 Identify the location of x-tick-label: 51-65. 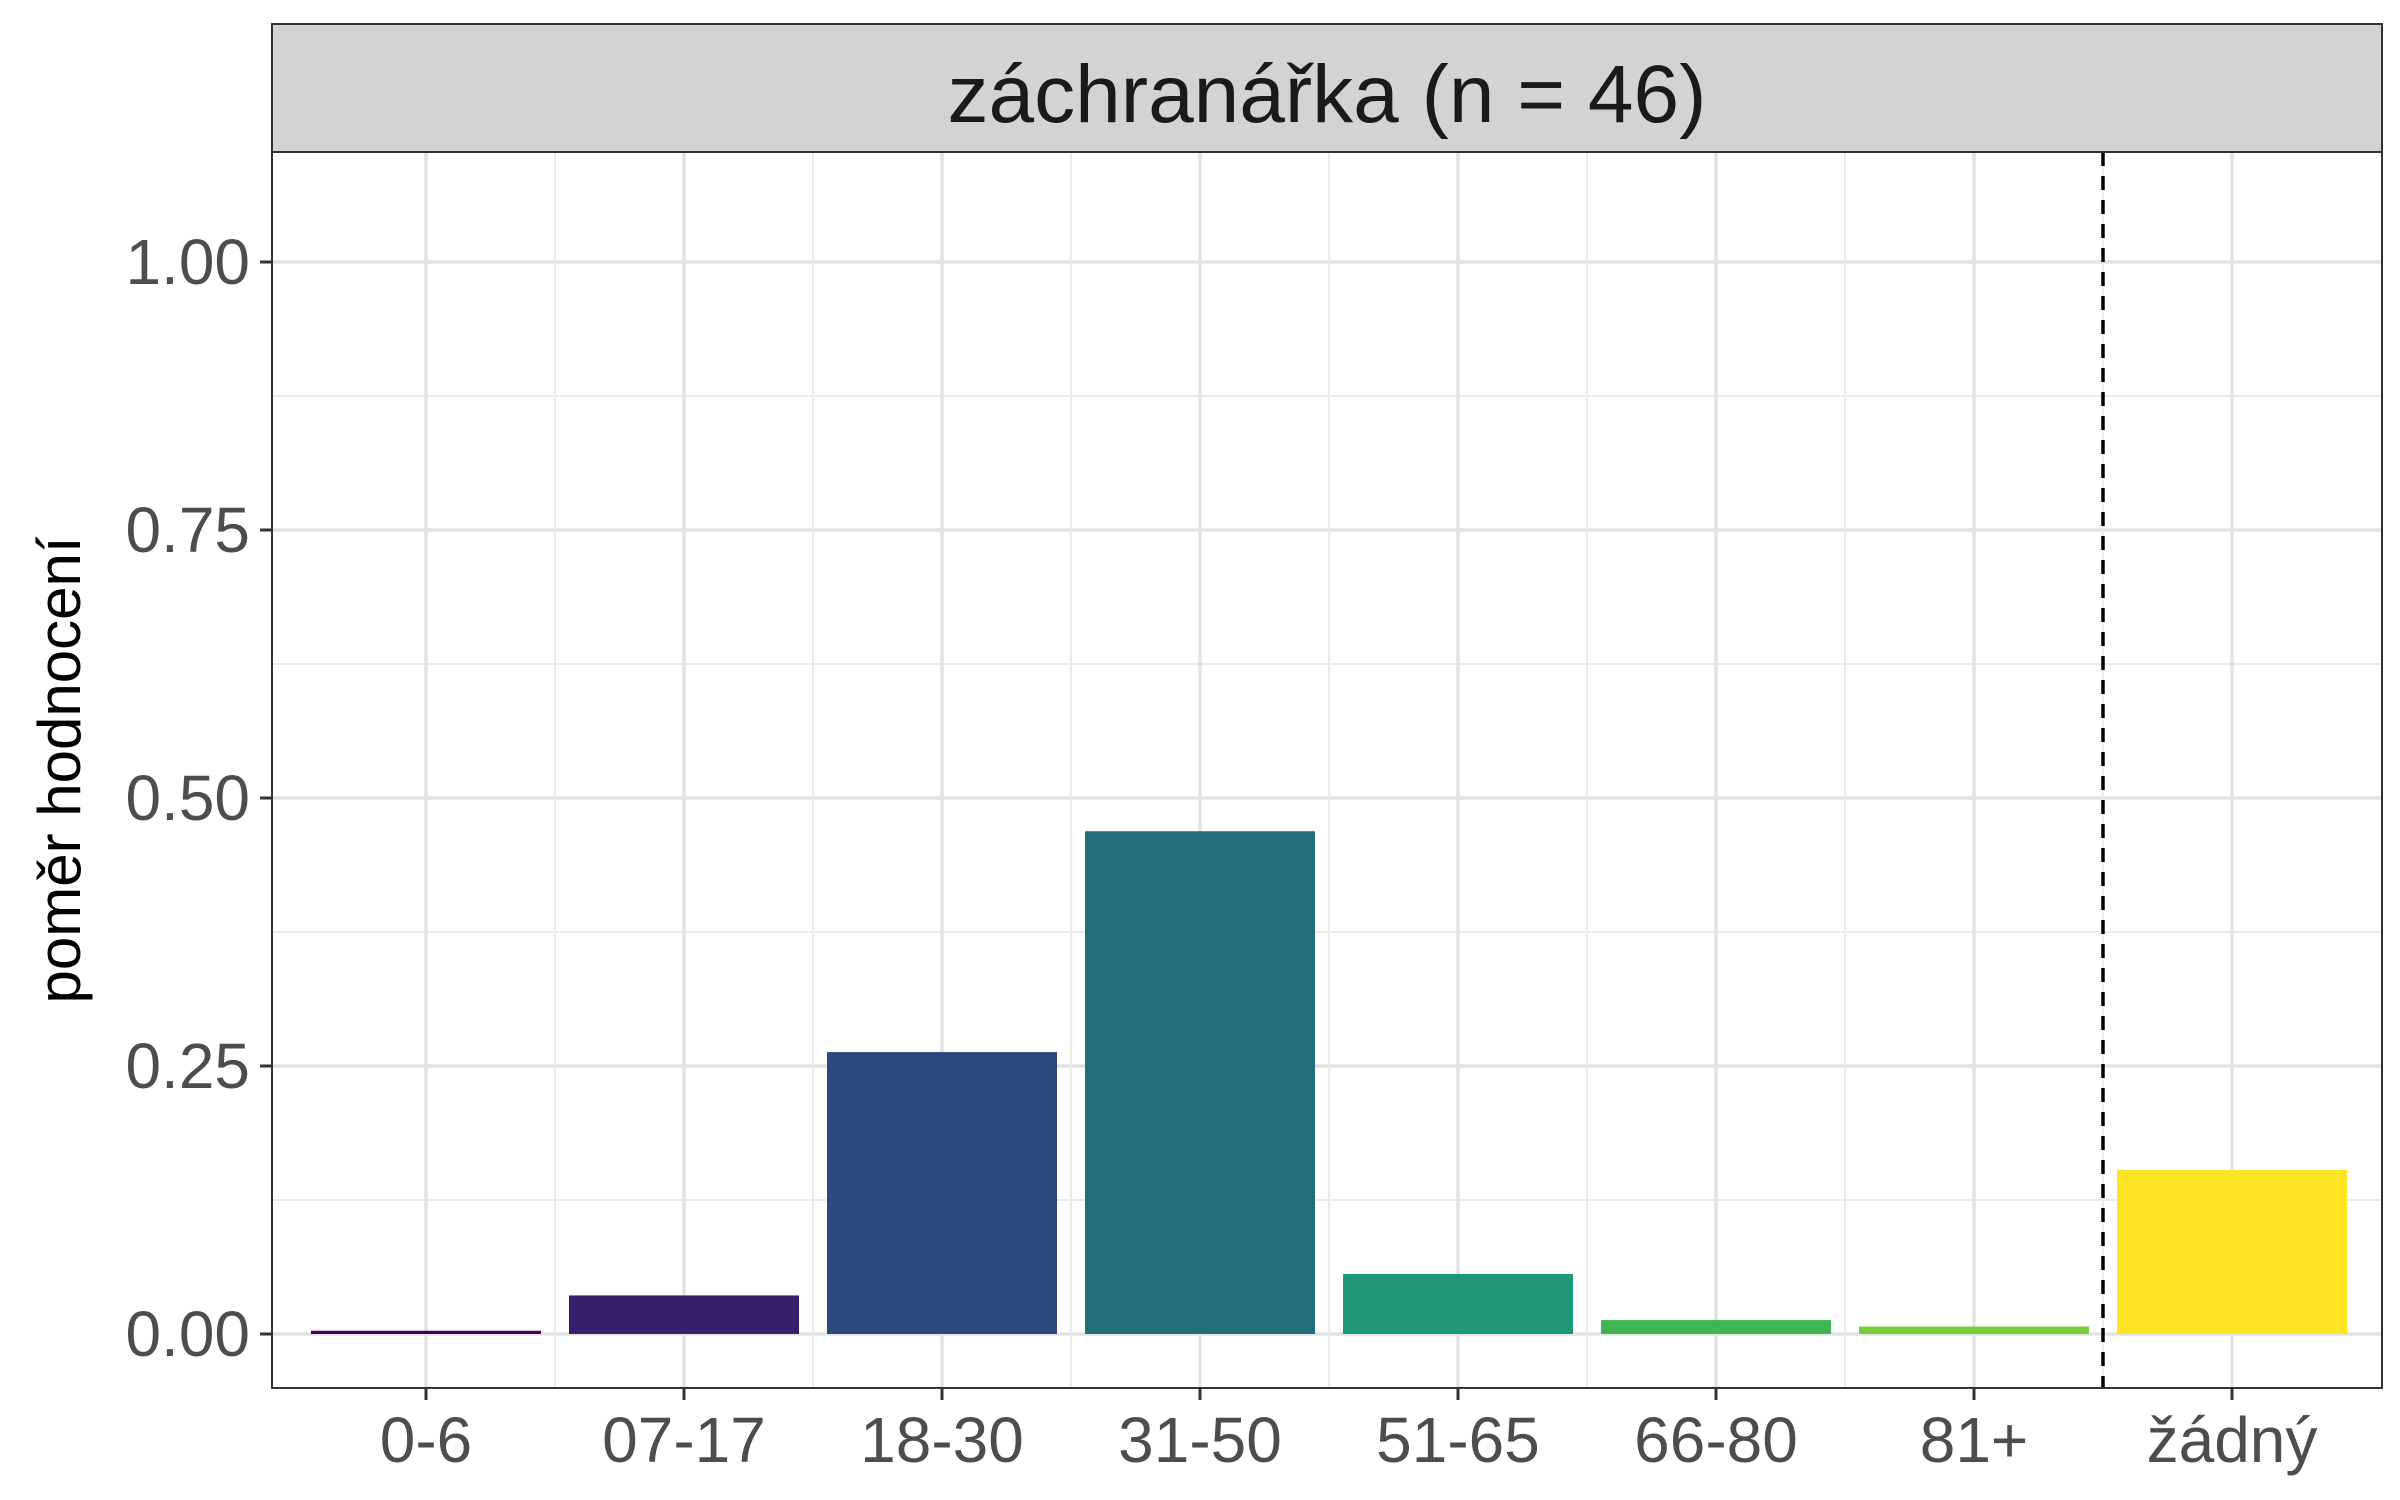
(1458, 1440).